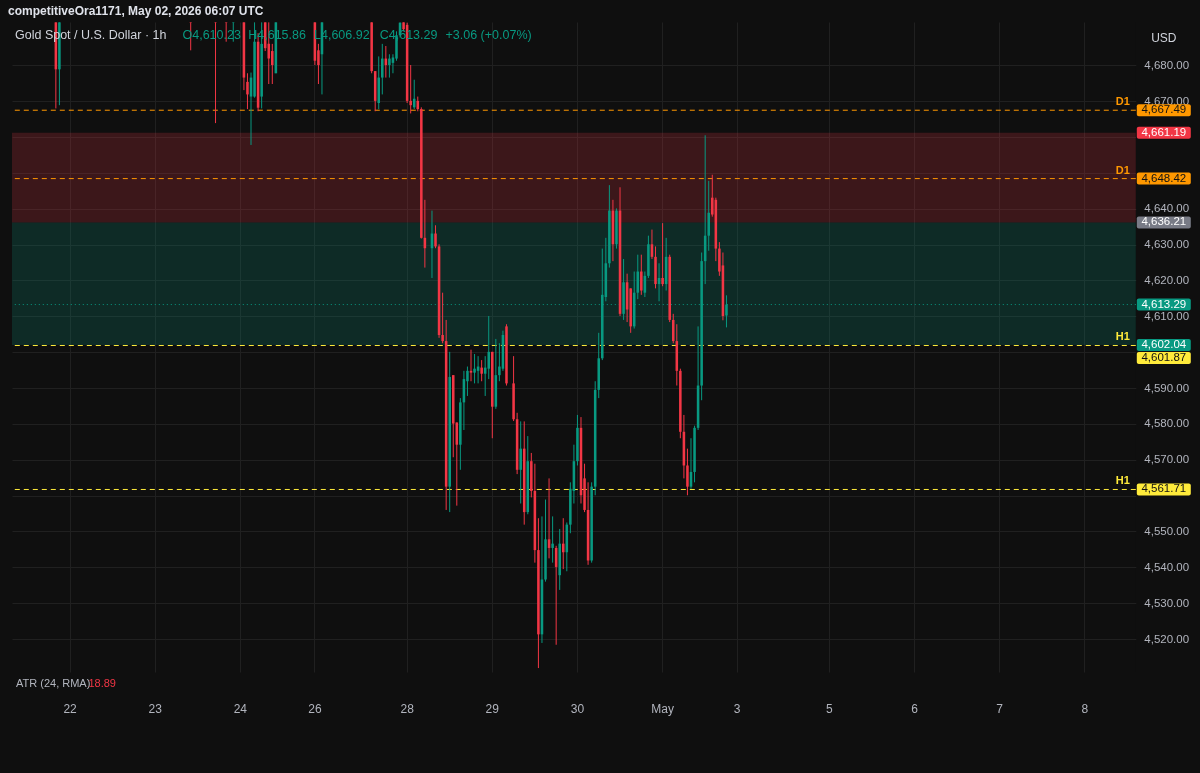 Image resolution: width=1200 pixels, height=773 pixels. Describe the element at coordinates (1164, 488) in the screenshot. I see `text: 4,561.71` at that location.